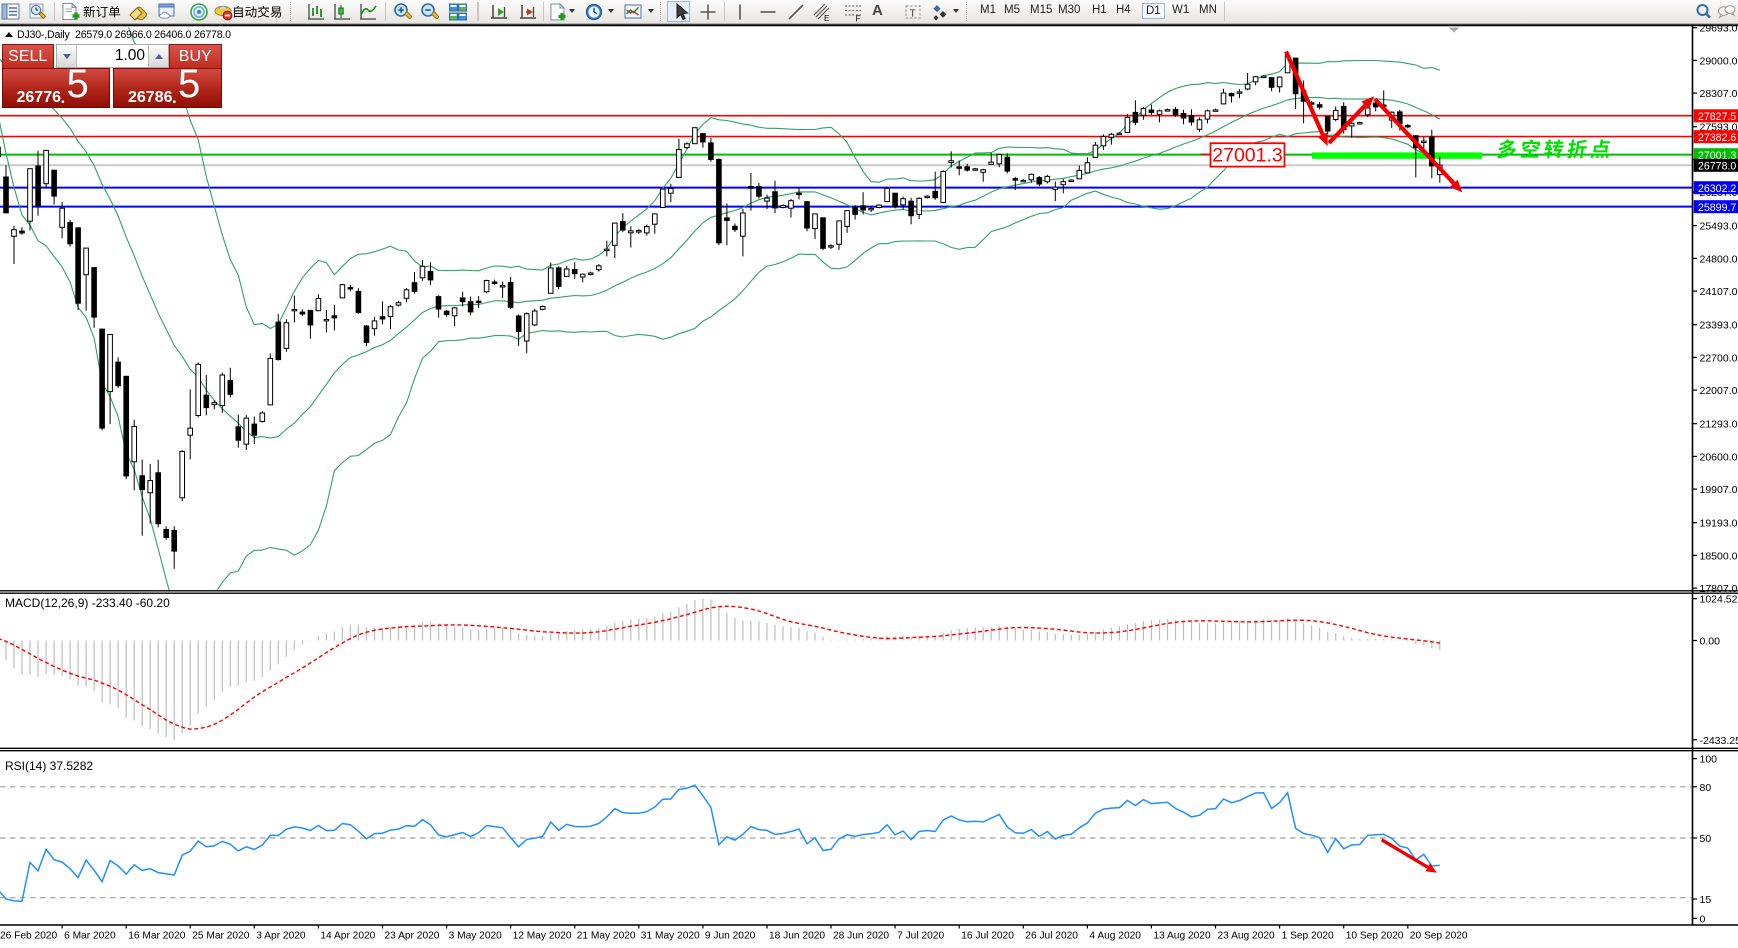 This screenshot has height=948, width=1738. Describe the element at coordinates (1051, 936) in the screenshot. I see `svg-text: 26 Jul 2020` at that location.